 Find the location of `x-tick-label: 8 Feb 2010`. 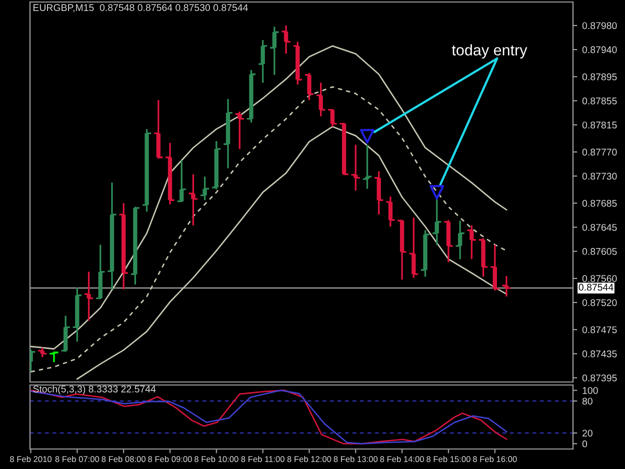

x-tick-label: 8 Feb 2010 is located at coordinates (31, 459).